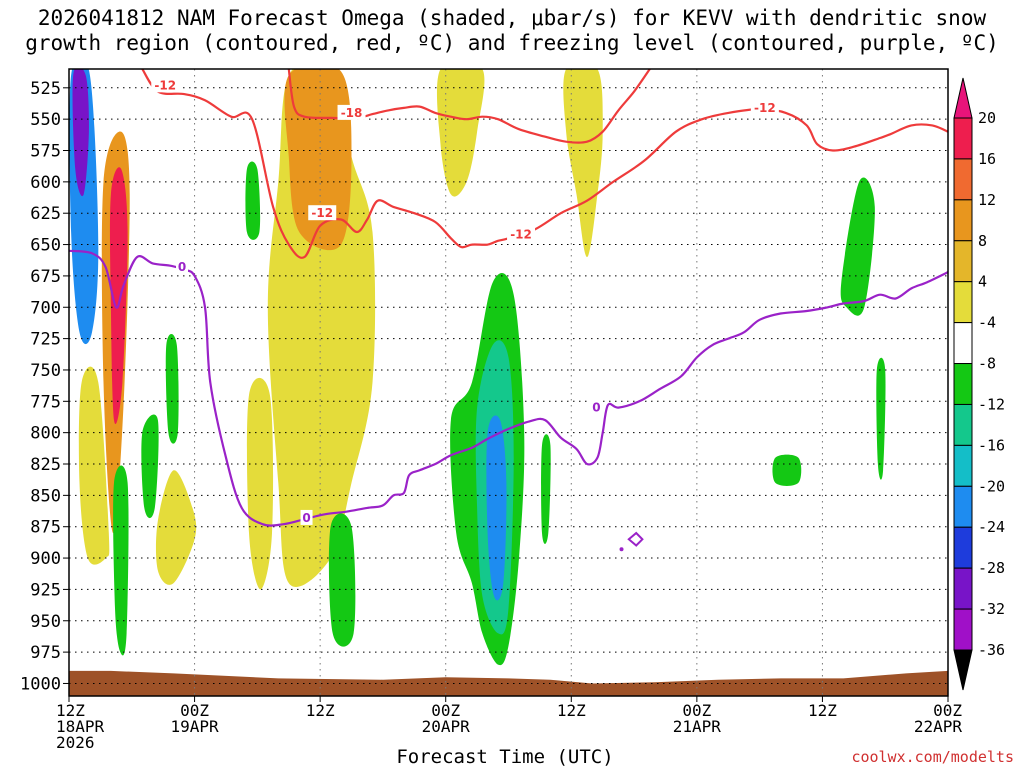  I want to click on y-tick-label: 975, so click(45, 653).